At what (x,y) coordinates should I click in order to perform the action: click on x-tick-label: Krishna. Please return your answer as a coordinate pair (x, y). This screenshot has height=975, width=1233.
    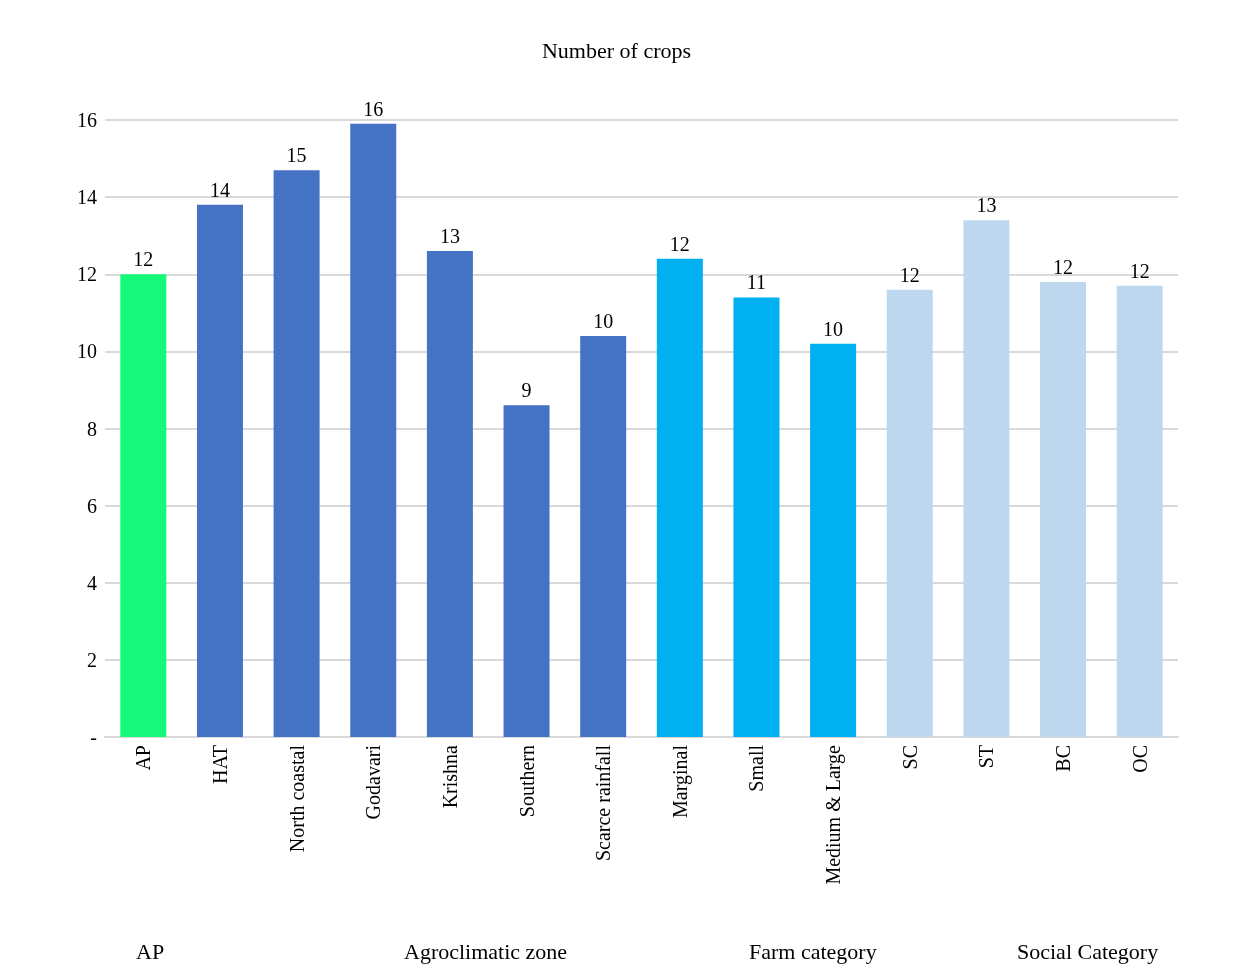
    Looking at the image, I should click on (449, 776).